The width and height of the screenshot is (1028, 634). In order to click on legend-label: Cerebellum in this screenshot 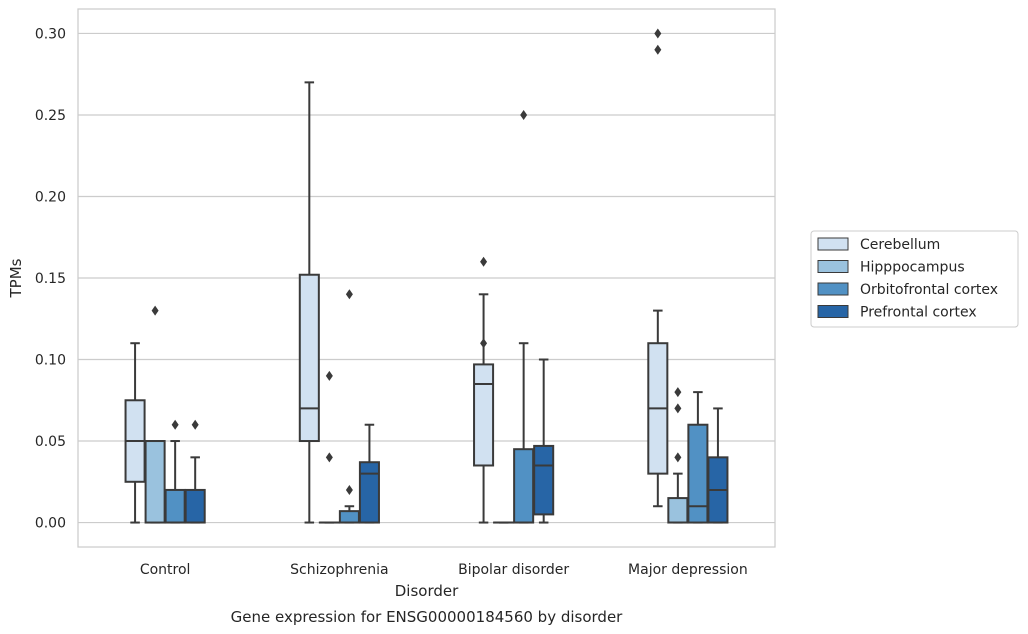, I will do `click(900, 245)`.